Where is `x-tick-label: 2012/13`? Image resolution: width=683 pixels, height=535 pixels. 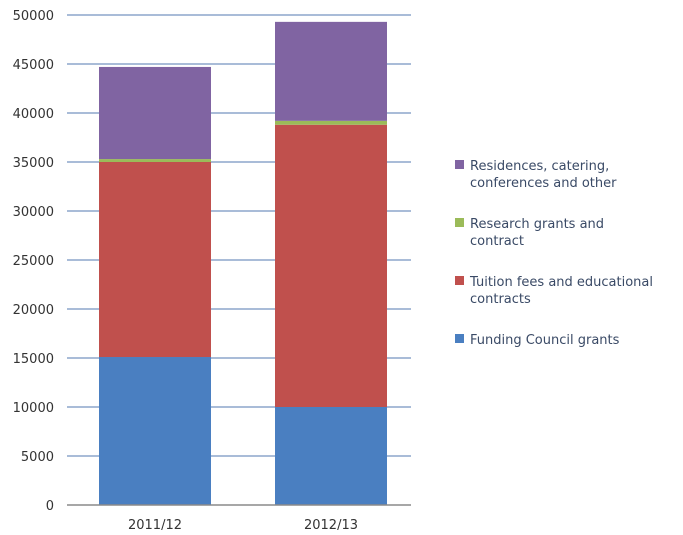 x-tick-label: 2012/13 is located at coordinates (331, 525).